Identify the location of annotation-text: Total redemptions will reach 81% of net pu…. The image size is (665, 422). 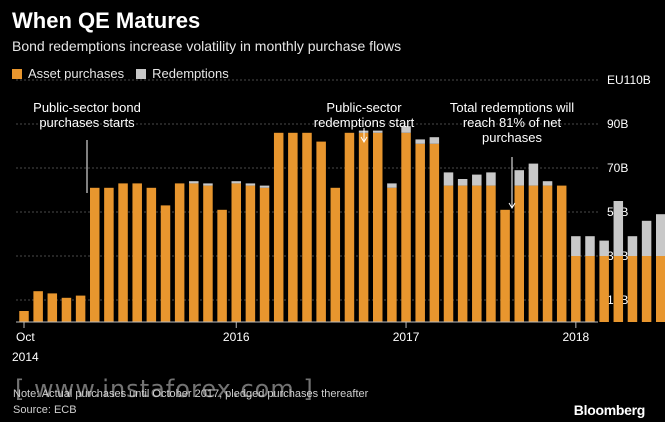
(512, 122).